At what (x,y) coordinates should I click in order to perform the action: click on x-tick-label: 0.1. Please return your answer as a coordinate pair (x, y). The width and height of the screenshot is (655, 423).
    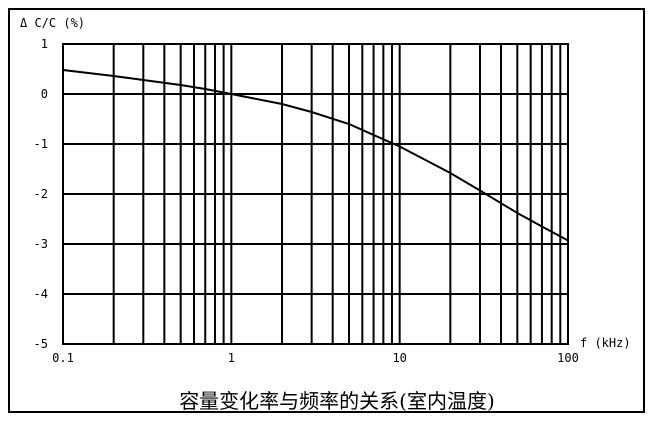
    Looking at the image, I should click on (63, 358).